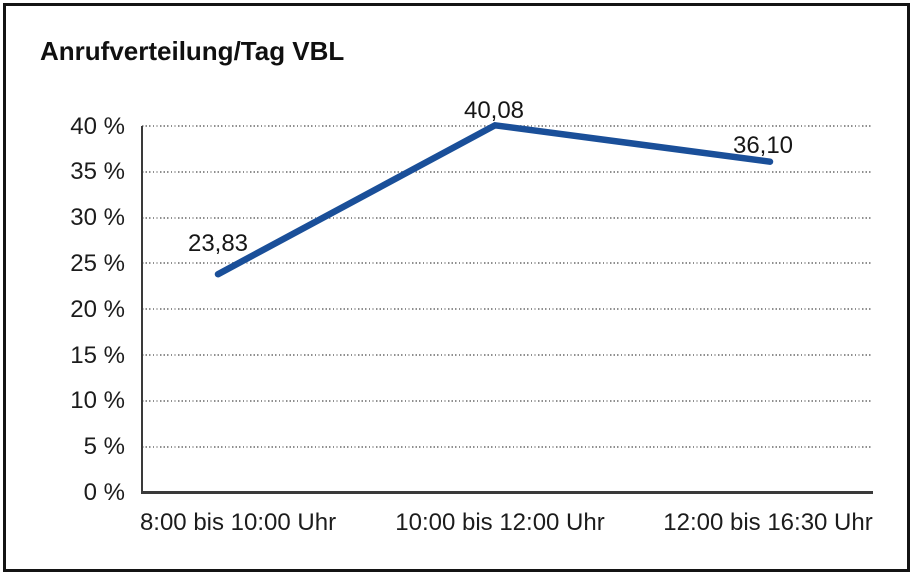 Image resolution: width=915 pixels, height=576 pixels. Describe the element at coordinates (97, 172) in the screenshot. I see `y-tick-label: 35 %` at that location.